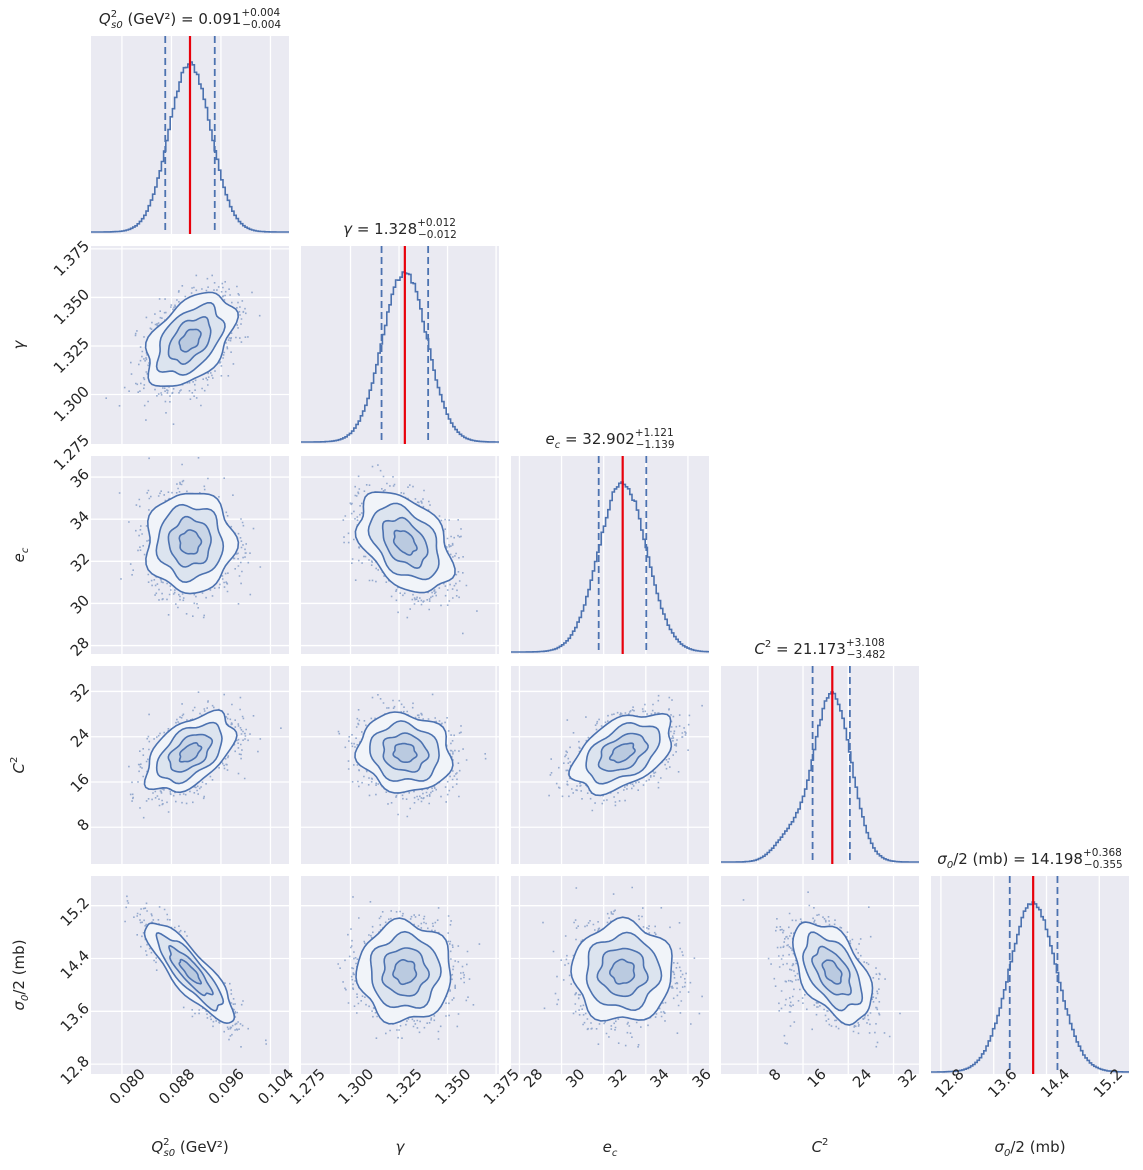 This screenshot has width=1143, height=1170. I want to click on y-tick-label: 36, so click(80, 478).